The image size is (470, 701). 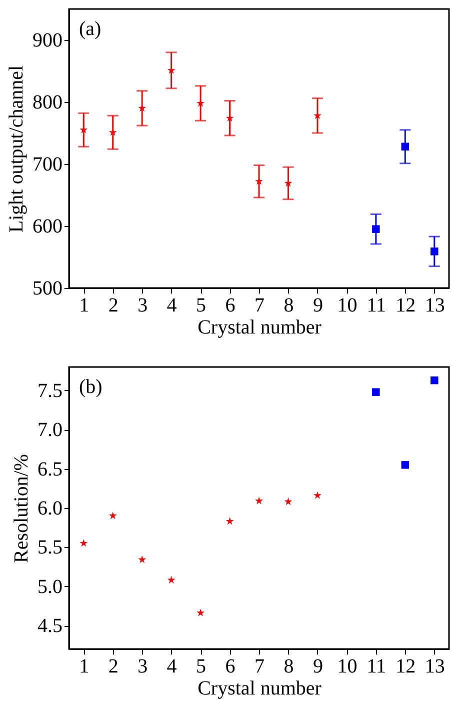 What do you see at coordinates (50, 391) in the screenshot?
I see `y-tick-label: 7.5` at bounding box center [50, 391].